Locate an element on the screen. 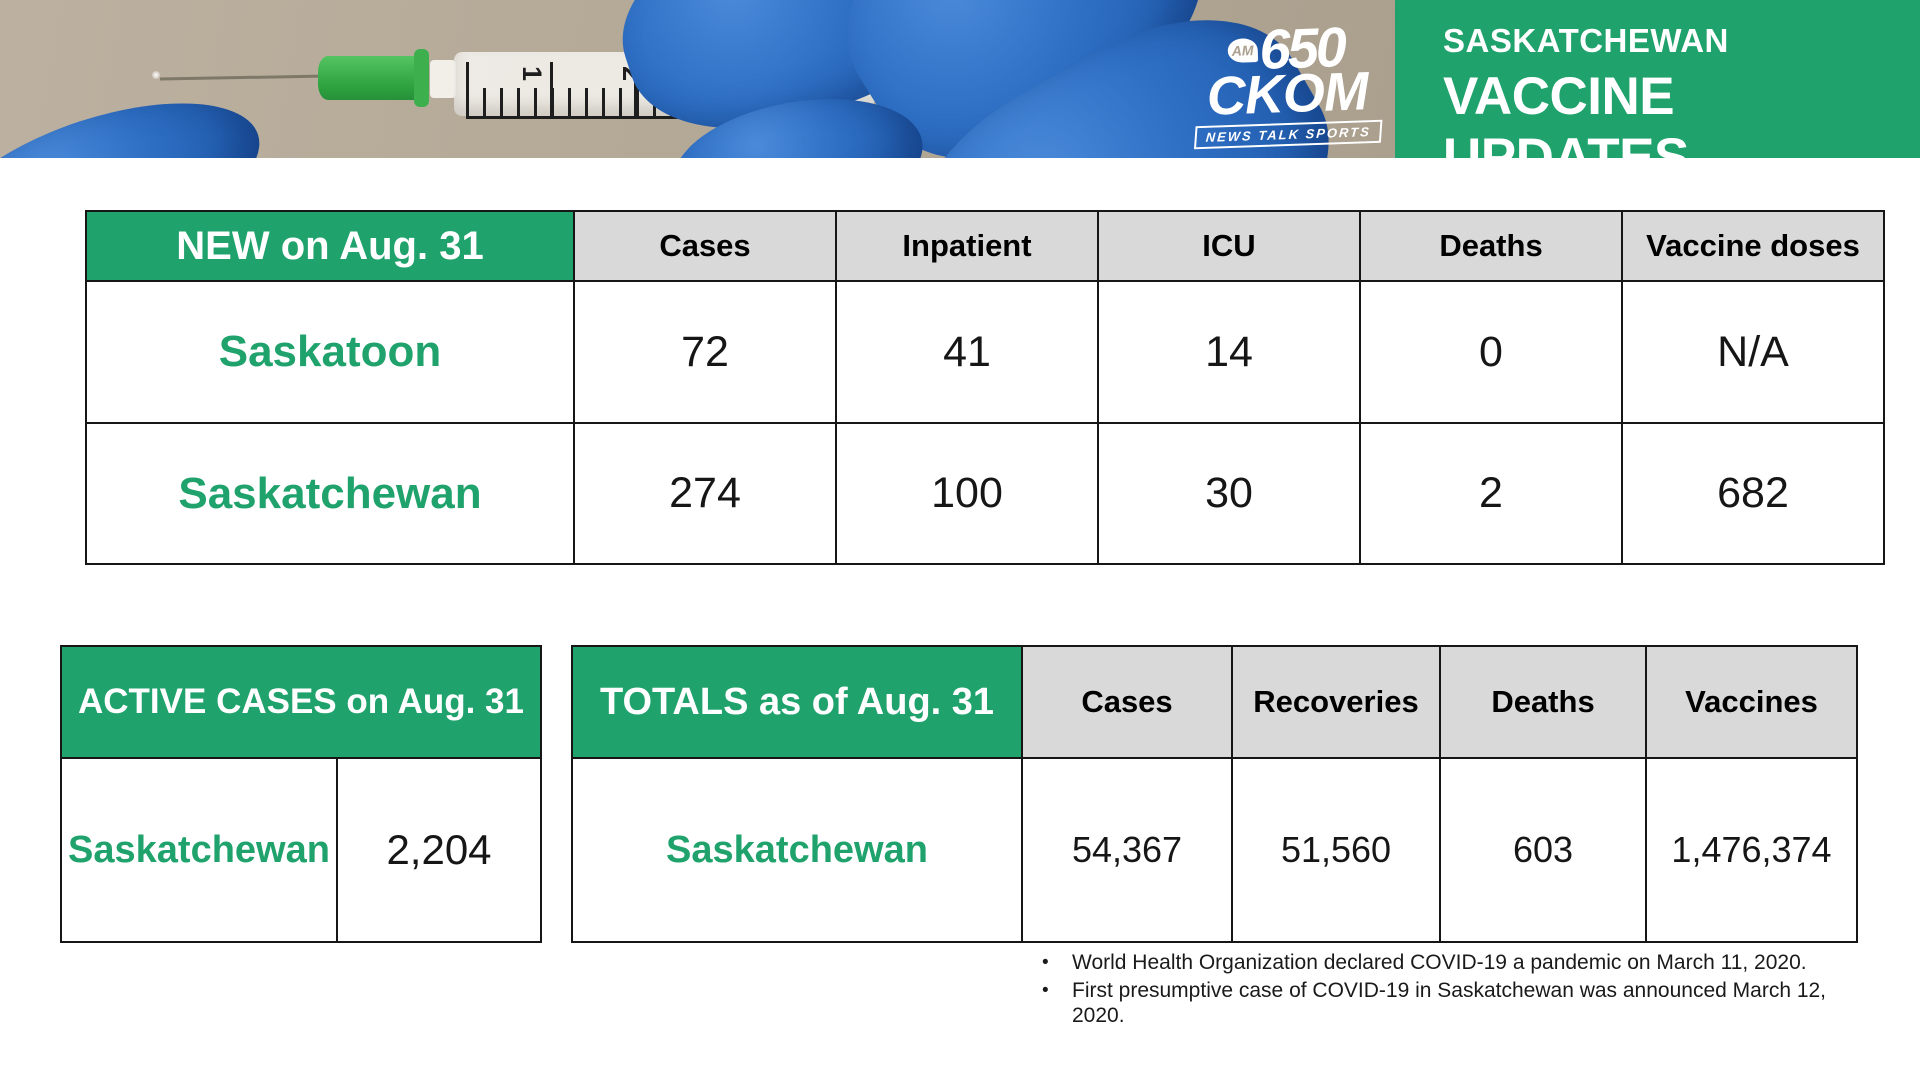 This screenshot has height=1080, width=1920. ckom-logo: AM 650 CKOM NEWS TALK SPORTS is located at coordinates (1287, 82).